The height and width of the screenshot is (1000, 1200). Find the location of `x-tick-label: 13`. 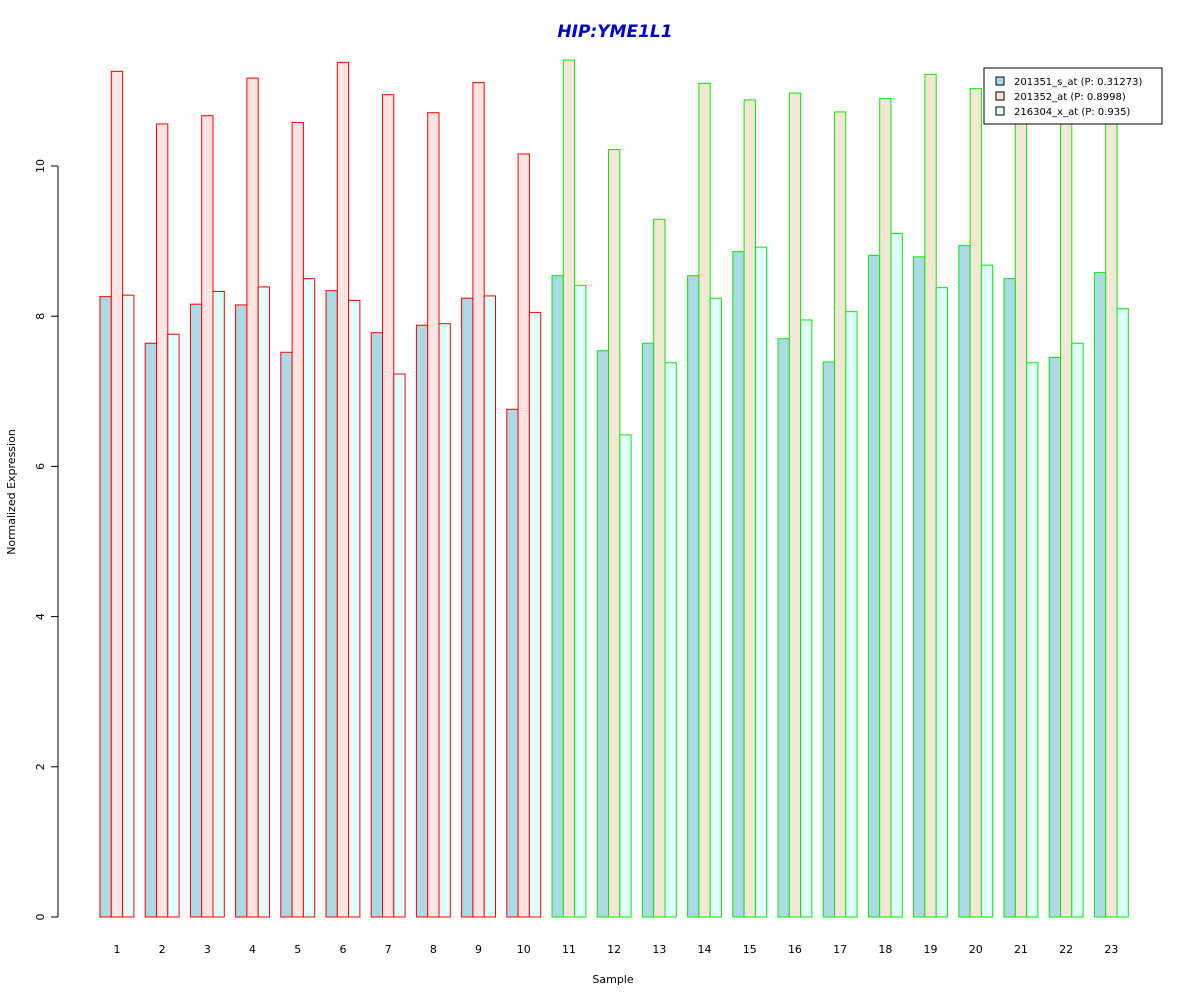

x-tick-label: 13 is located at coordinates (659, 949).